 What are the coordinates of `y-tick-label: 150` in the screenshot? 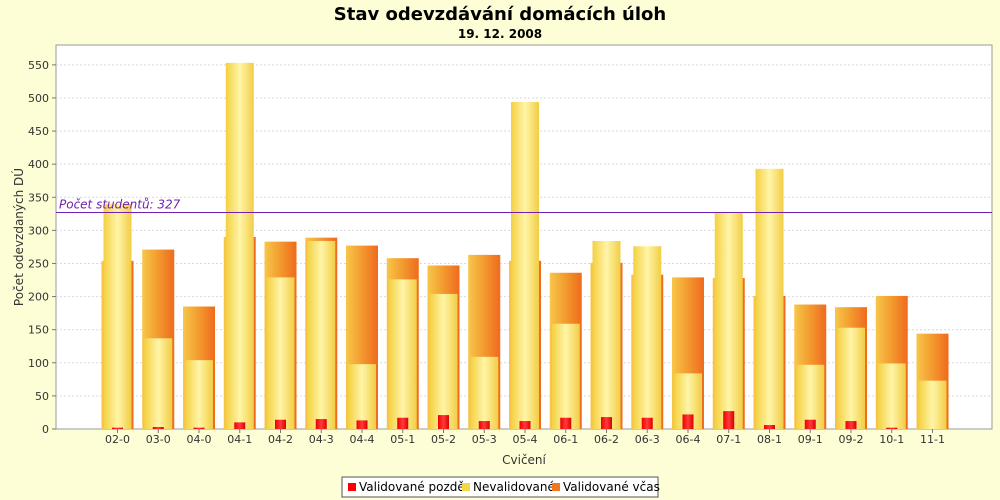 It's located at (38, 330).